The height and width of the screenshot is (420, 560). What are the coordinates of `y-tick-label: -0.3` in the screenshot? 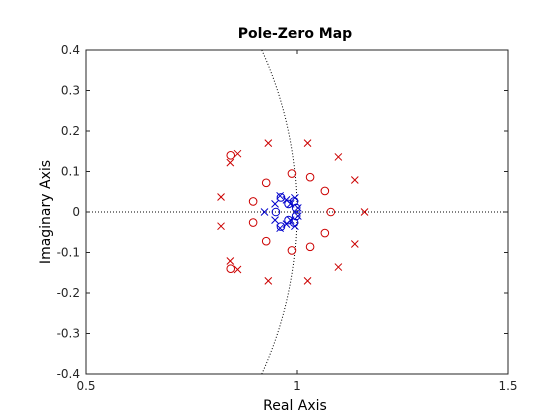 It's located at (68, 334).